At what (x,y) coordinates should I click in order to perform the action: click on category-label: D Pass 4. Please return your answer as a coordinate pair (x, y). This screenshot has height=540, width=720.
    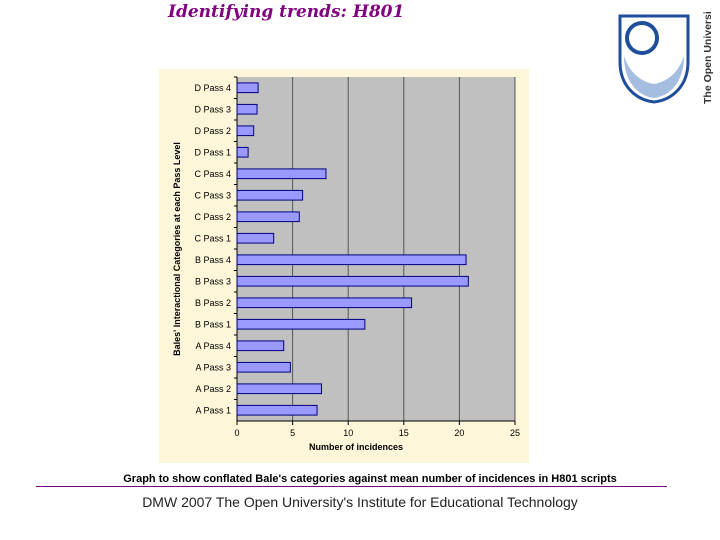
    Looking at the image, I should click on (212, 88).